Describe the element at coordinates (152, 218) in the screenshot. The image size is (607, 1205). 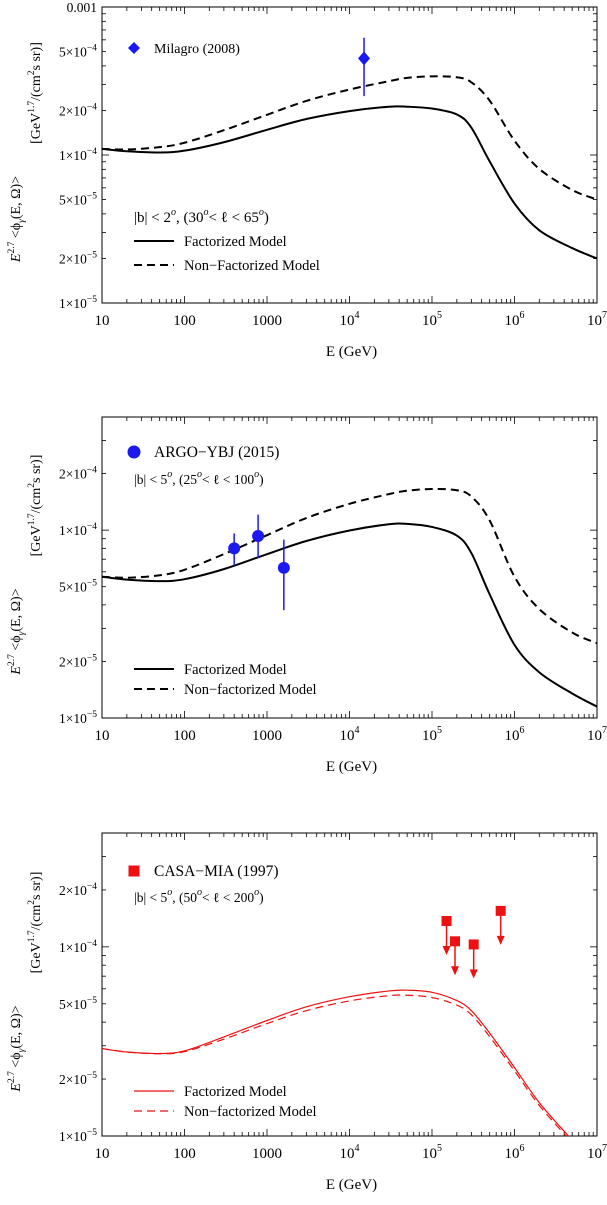
I see `label-part: |b| < 2` at that location.